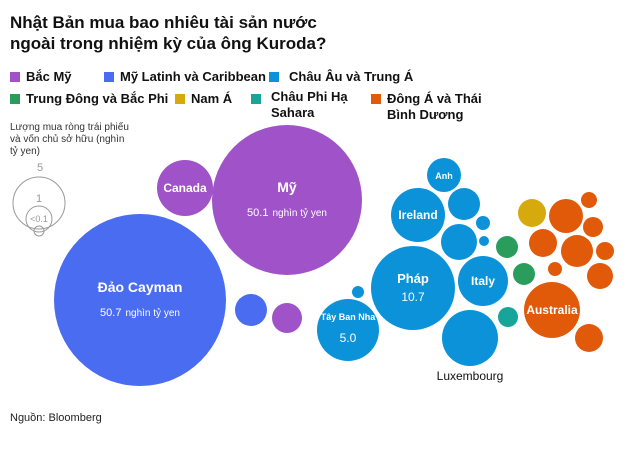 The width and height of the screenshot is (631, 475). What do you see at coordinates (193, 76) in the screenshot?
I see `legend-label: Mỹ Latinh và Caribbean` at bounding box center [193, 76].